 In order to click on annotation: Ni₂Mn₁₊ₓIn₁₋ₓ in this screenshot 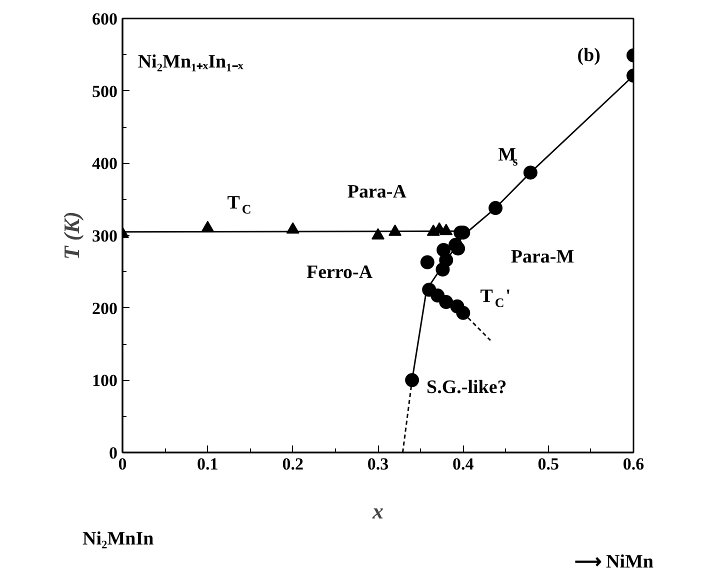, I will do `click(191, 61)`.